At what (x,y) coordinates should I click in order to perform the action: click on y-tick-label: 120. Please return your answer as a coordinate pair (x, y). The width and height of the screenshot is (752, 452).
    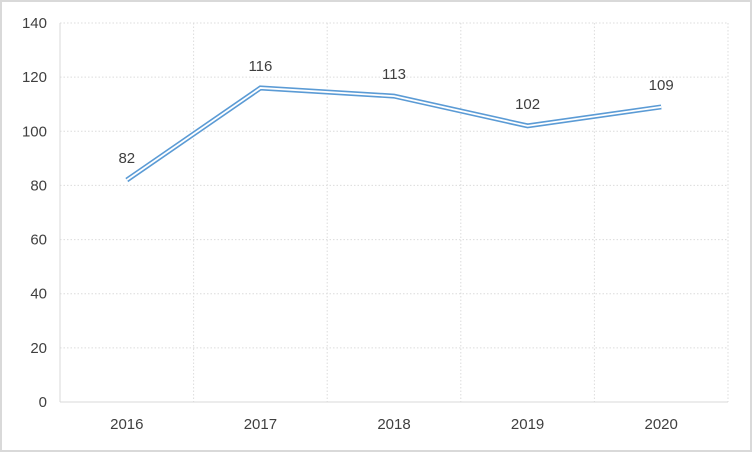
    Looking at the image, I should click on (34, 77).